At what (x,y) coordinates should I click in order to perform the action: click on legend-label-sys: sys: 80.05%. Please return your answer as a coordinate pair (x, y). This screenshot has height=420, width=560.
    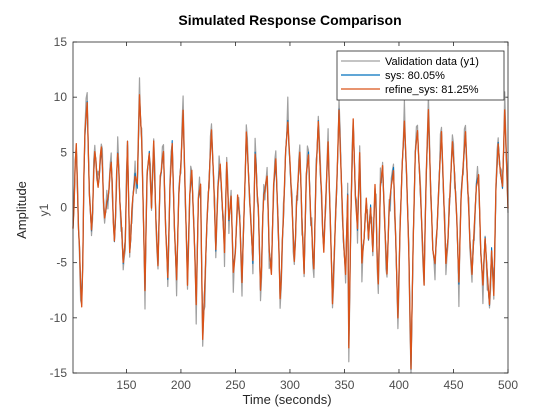
    Looking at the image, I should click on (415, 76).